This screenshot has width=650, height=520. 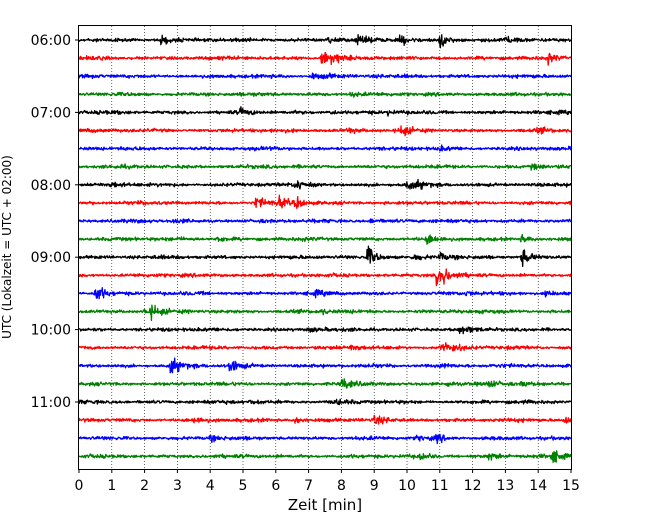 I want to click on x-tick-label-10: 10, so click(x=407, y=486).